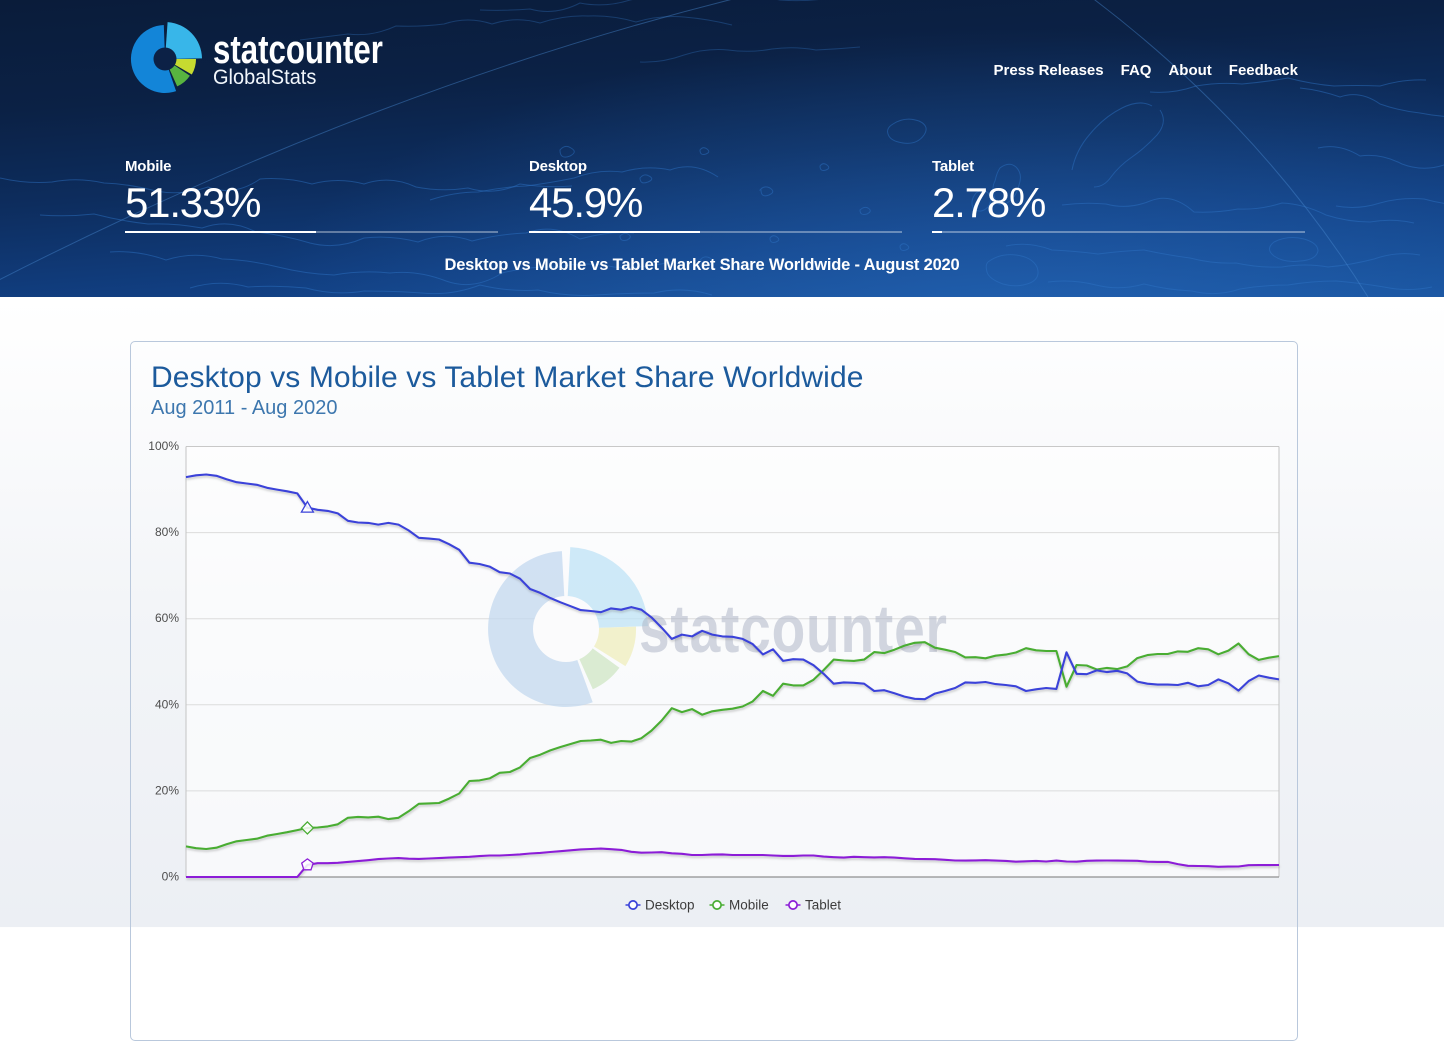 The height and width of the screenshot is (1041, 1444). What do you see at coordinates (163, 446) in the screenshot?
I see `svg-text: 100%` at bounding box center [163, 446].